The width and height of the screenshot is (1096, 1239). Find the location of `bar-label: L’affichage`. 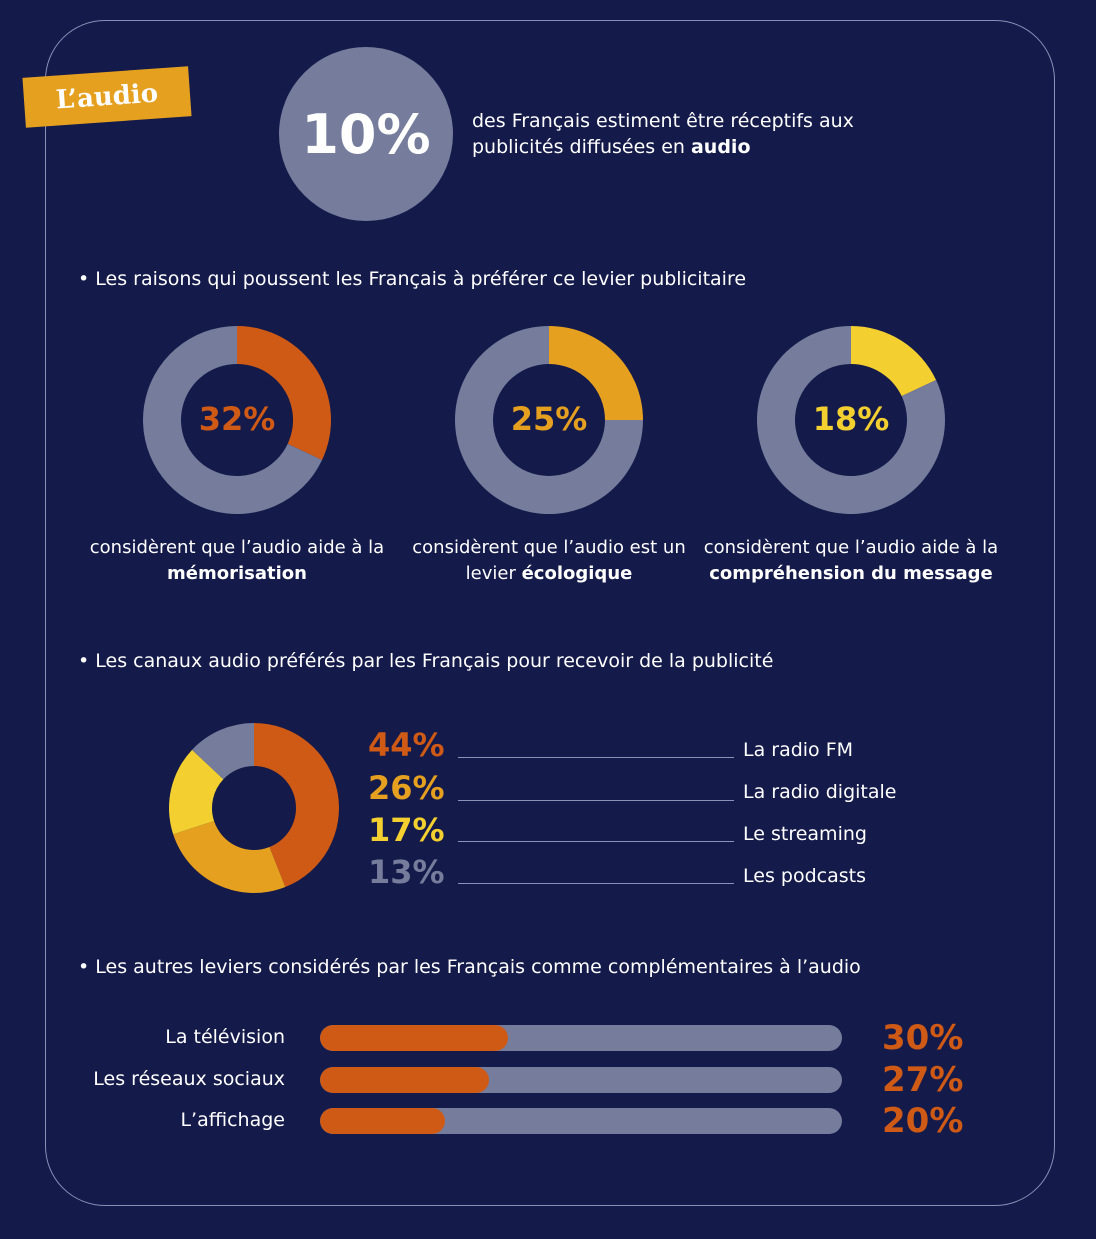

bar-label: L’affichage is located at coordinates (232, 1120).